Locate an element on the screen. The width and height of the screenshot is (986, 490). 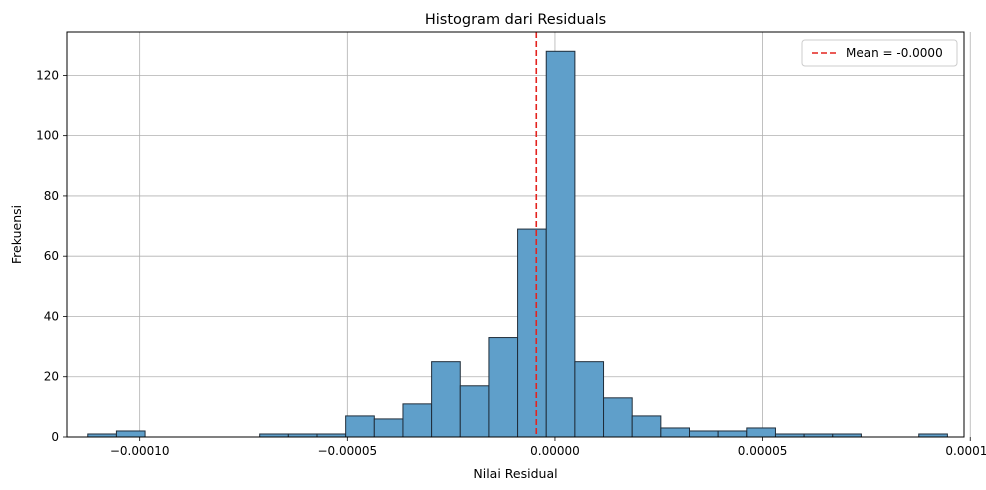
y-tick-label-0: 0 is located at coordinates (55, 437).